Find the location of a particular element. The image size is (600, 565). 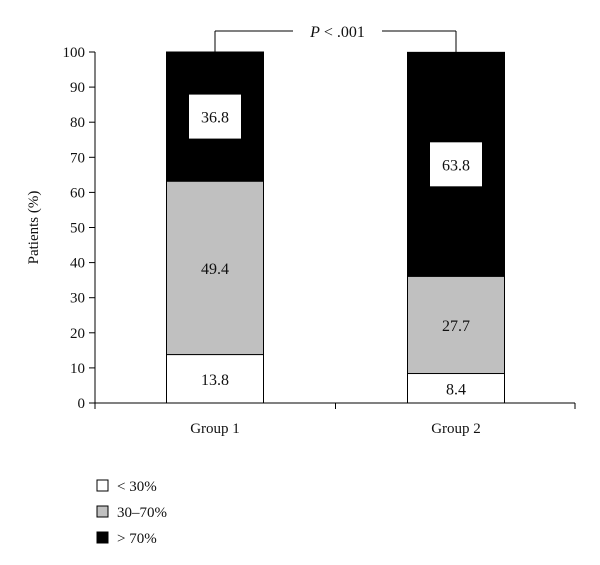

y-tick-label: 20 is located at coordinates (77, 334).